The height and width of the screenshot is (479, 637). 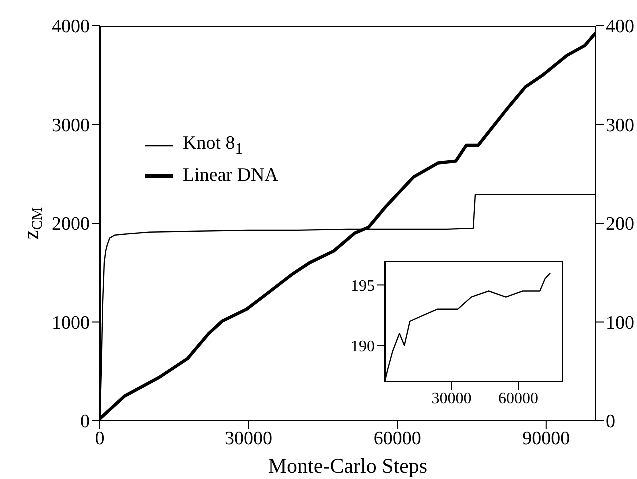 What do you see at coordinates (363, 286) in the screenshot?
I see `y-tick-label: 195` at bounding box center [363, 286].